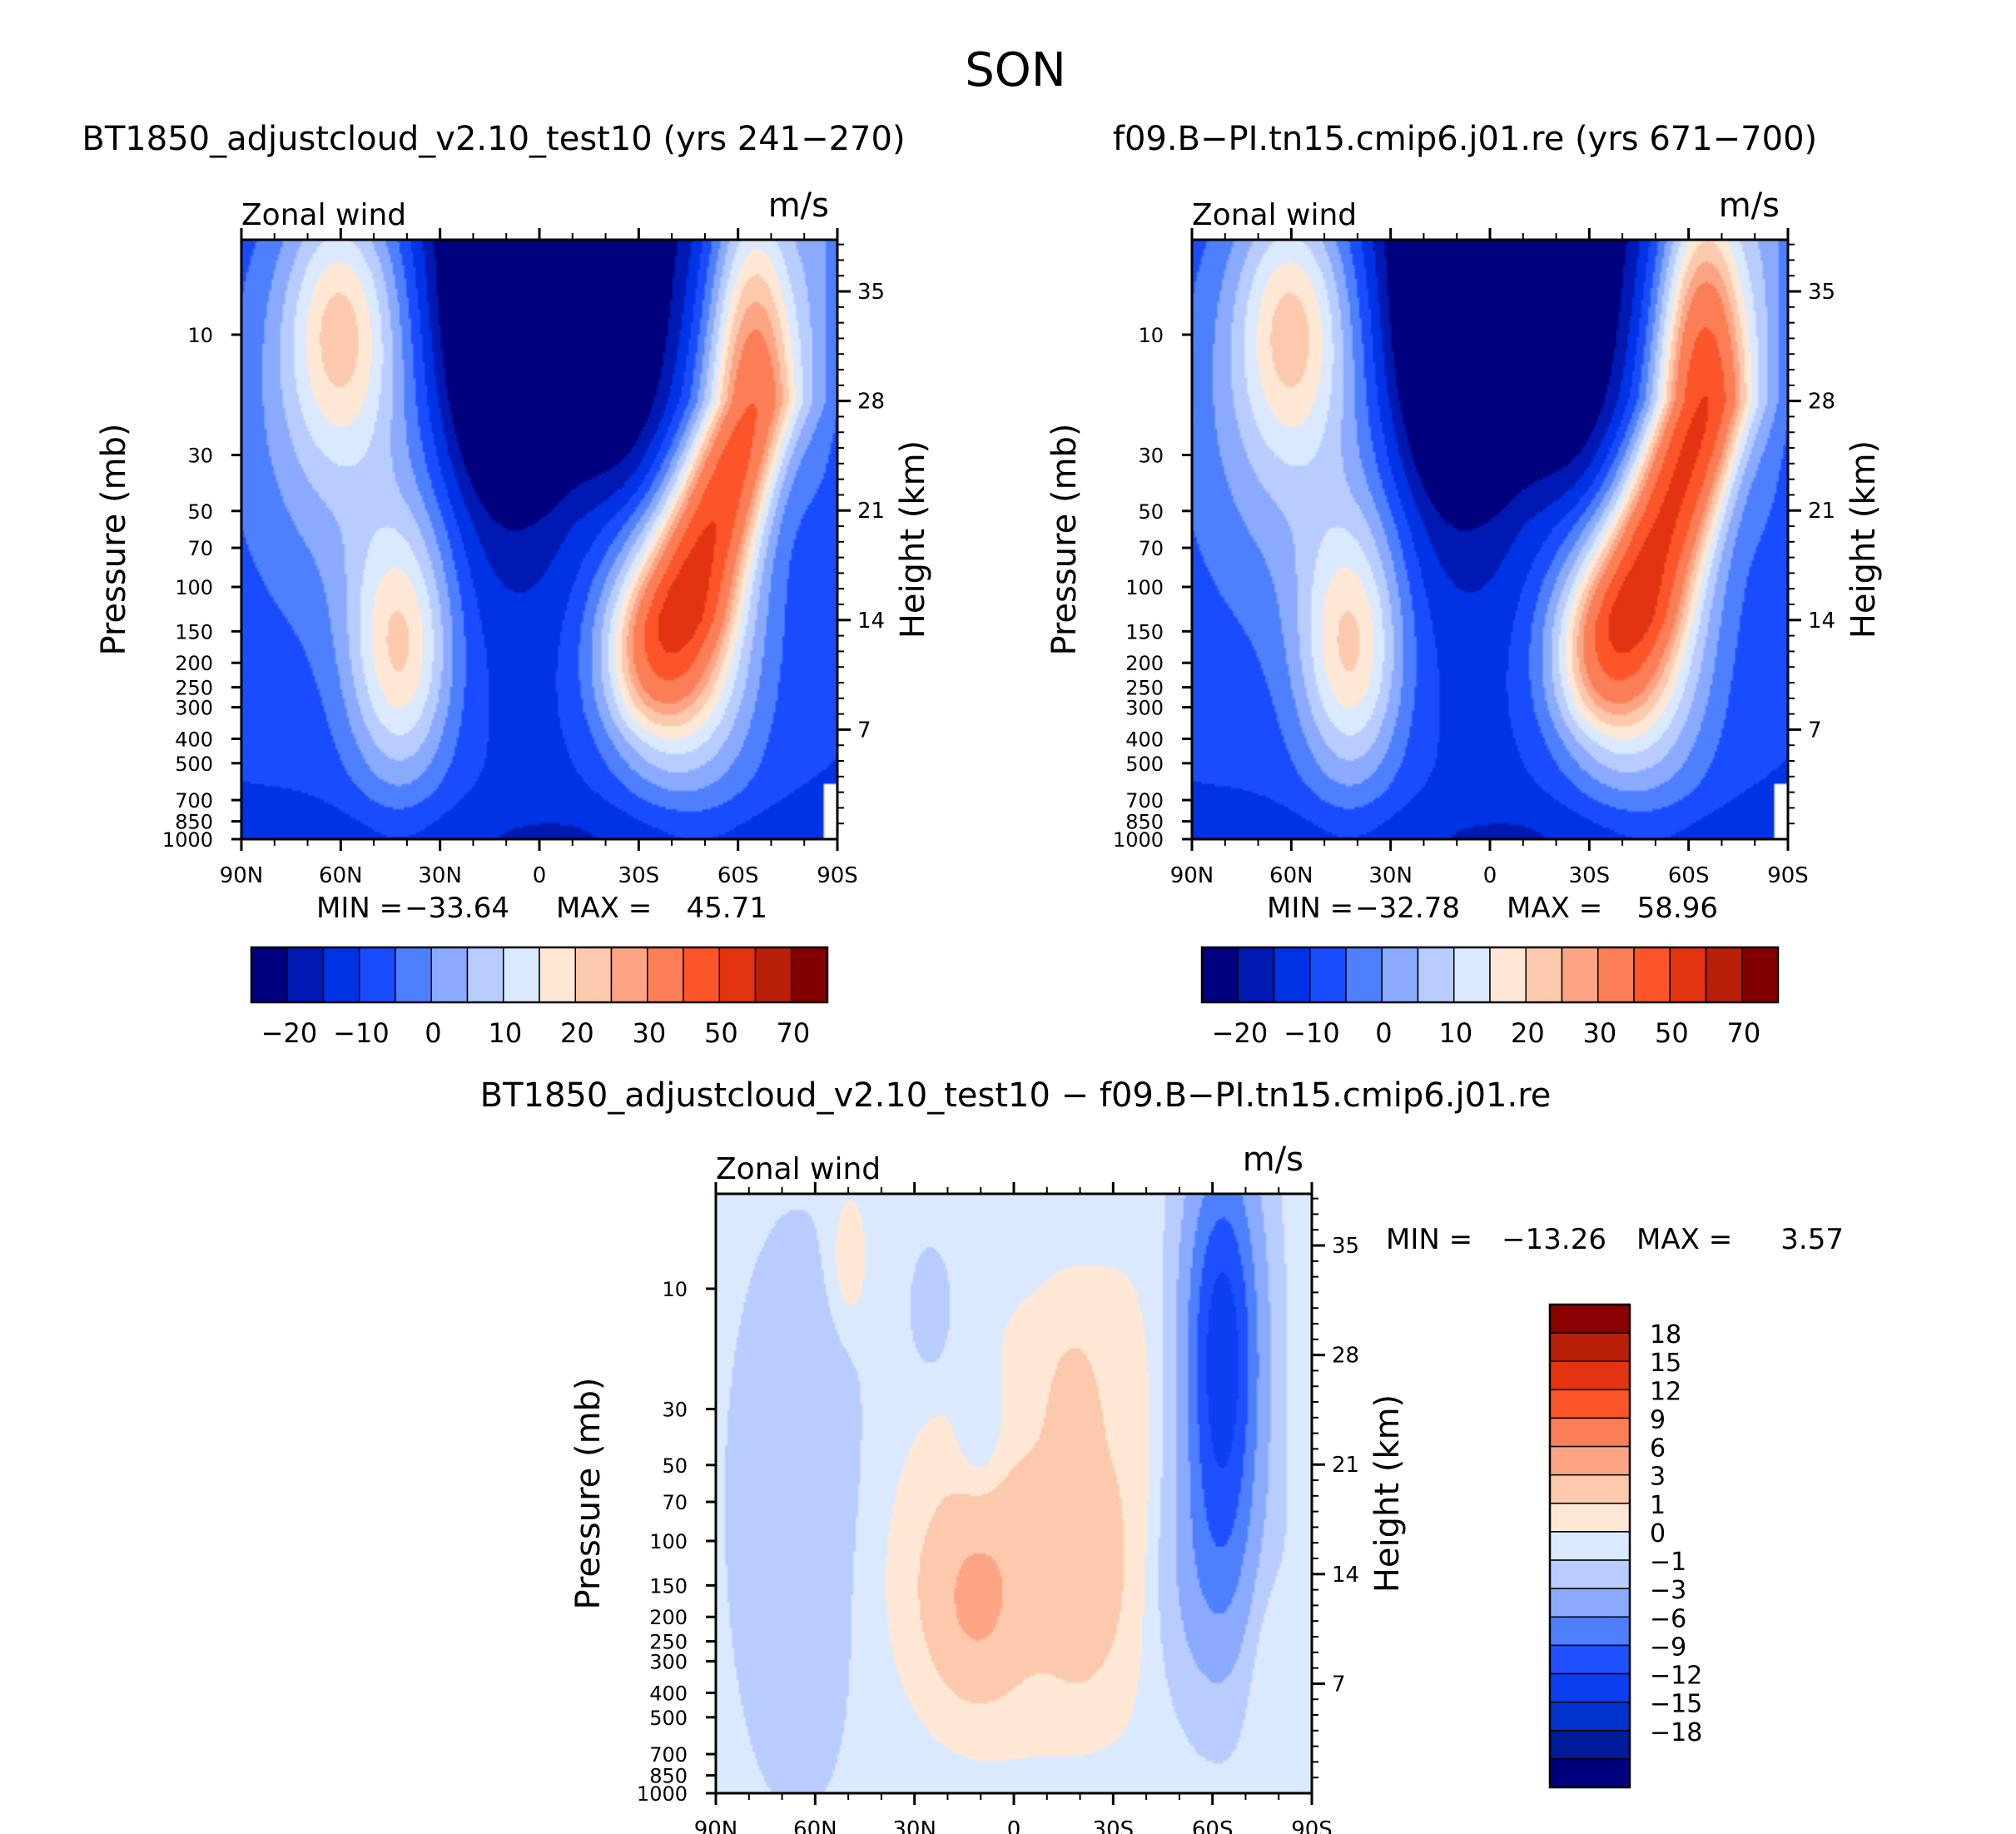  What do you see at coordinates (457, 908) in the screenshot?
I see `min-value: −33.64` at bounding box center [457, 908].